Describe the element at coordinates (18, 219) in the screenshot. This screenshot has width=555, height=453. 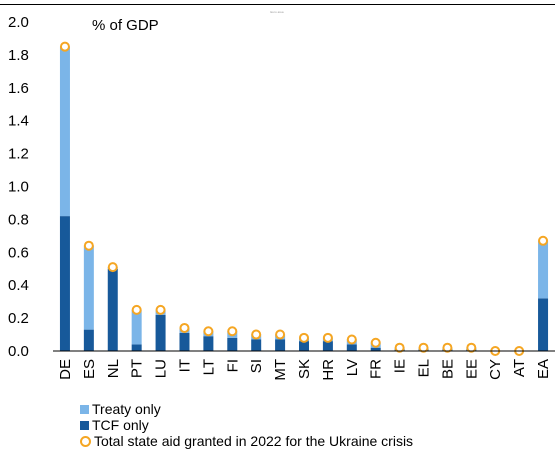
I see `y-tick-label: 0.8` at that location.